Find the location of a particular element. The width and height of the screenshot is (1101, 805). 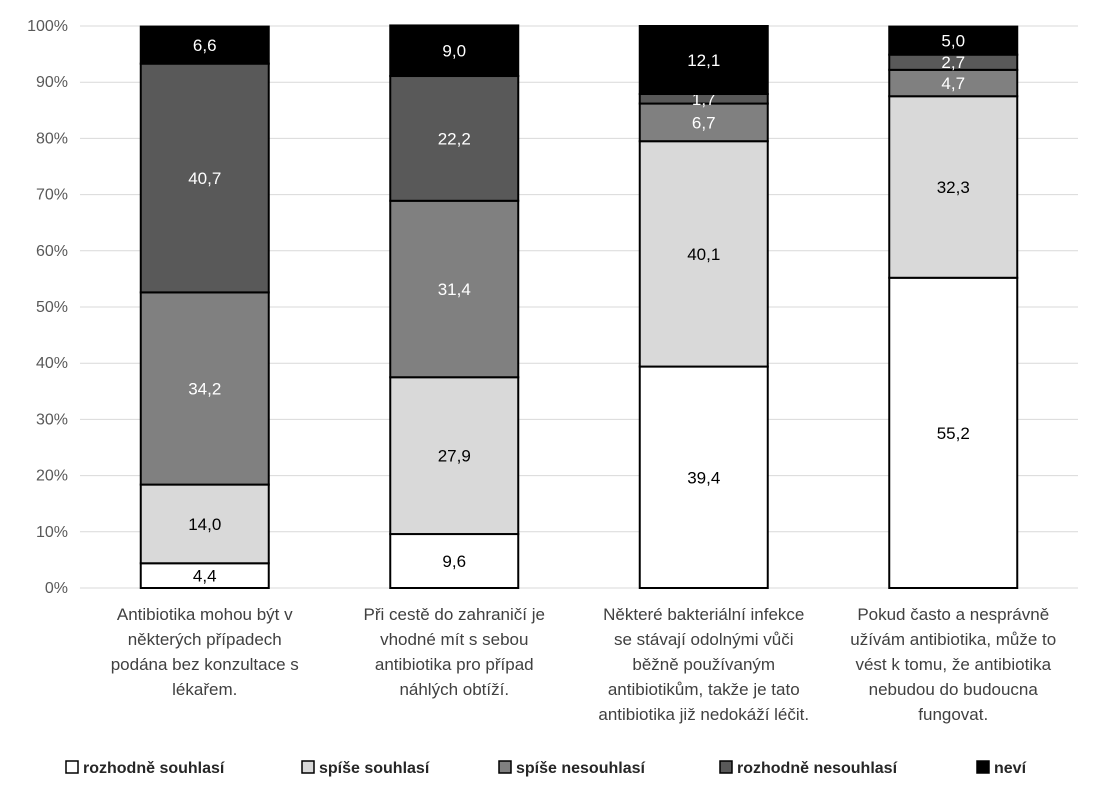

data-label: 40,7 is located at coordinates (204, 178).